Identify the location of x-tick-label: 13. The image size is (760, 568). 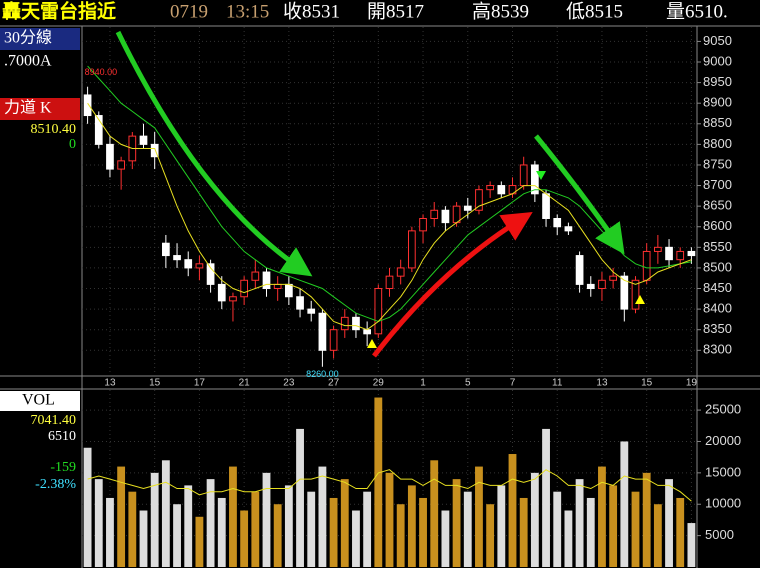
(602, 383).